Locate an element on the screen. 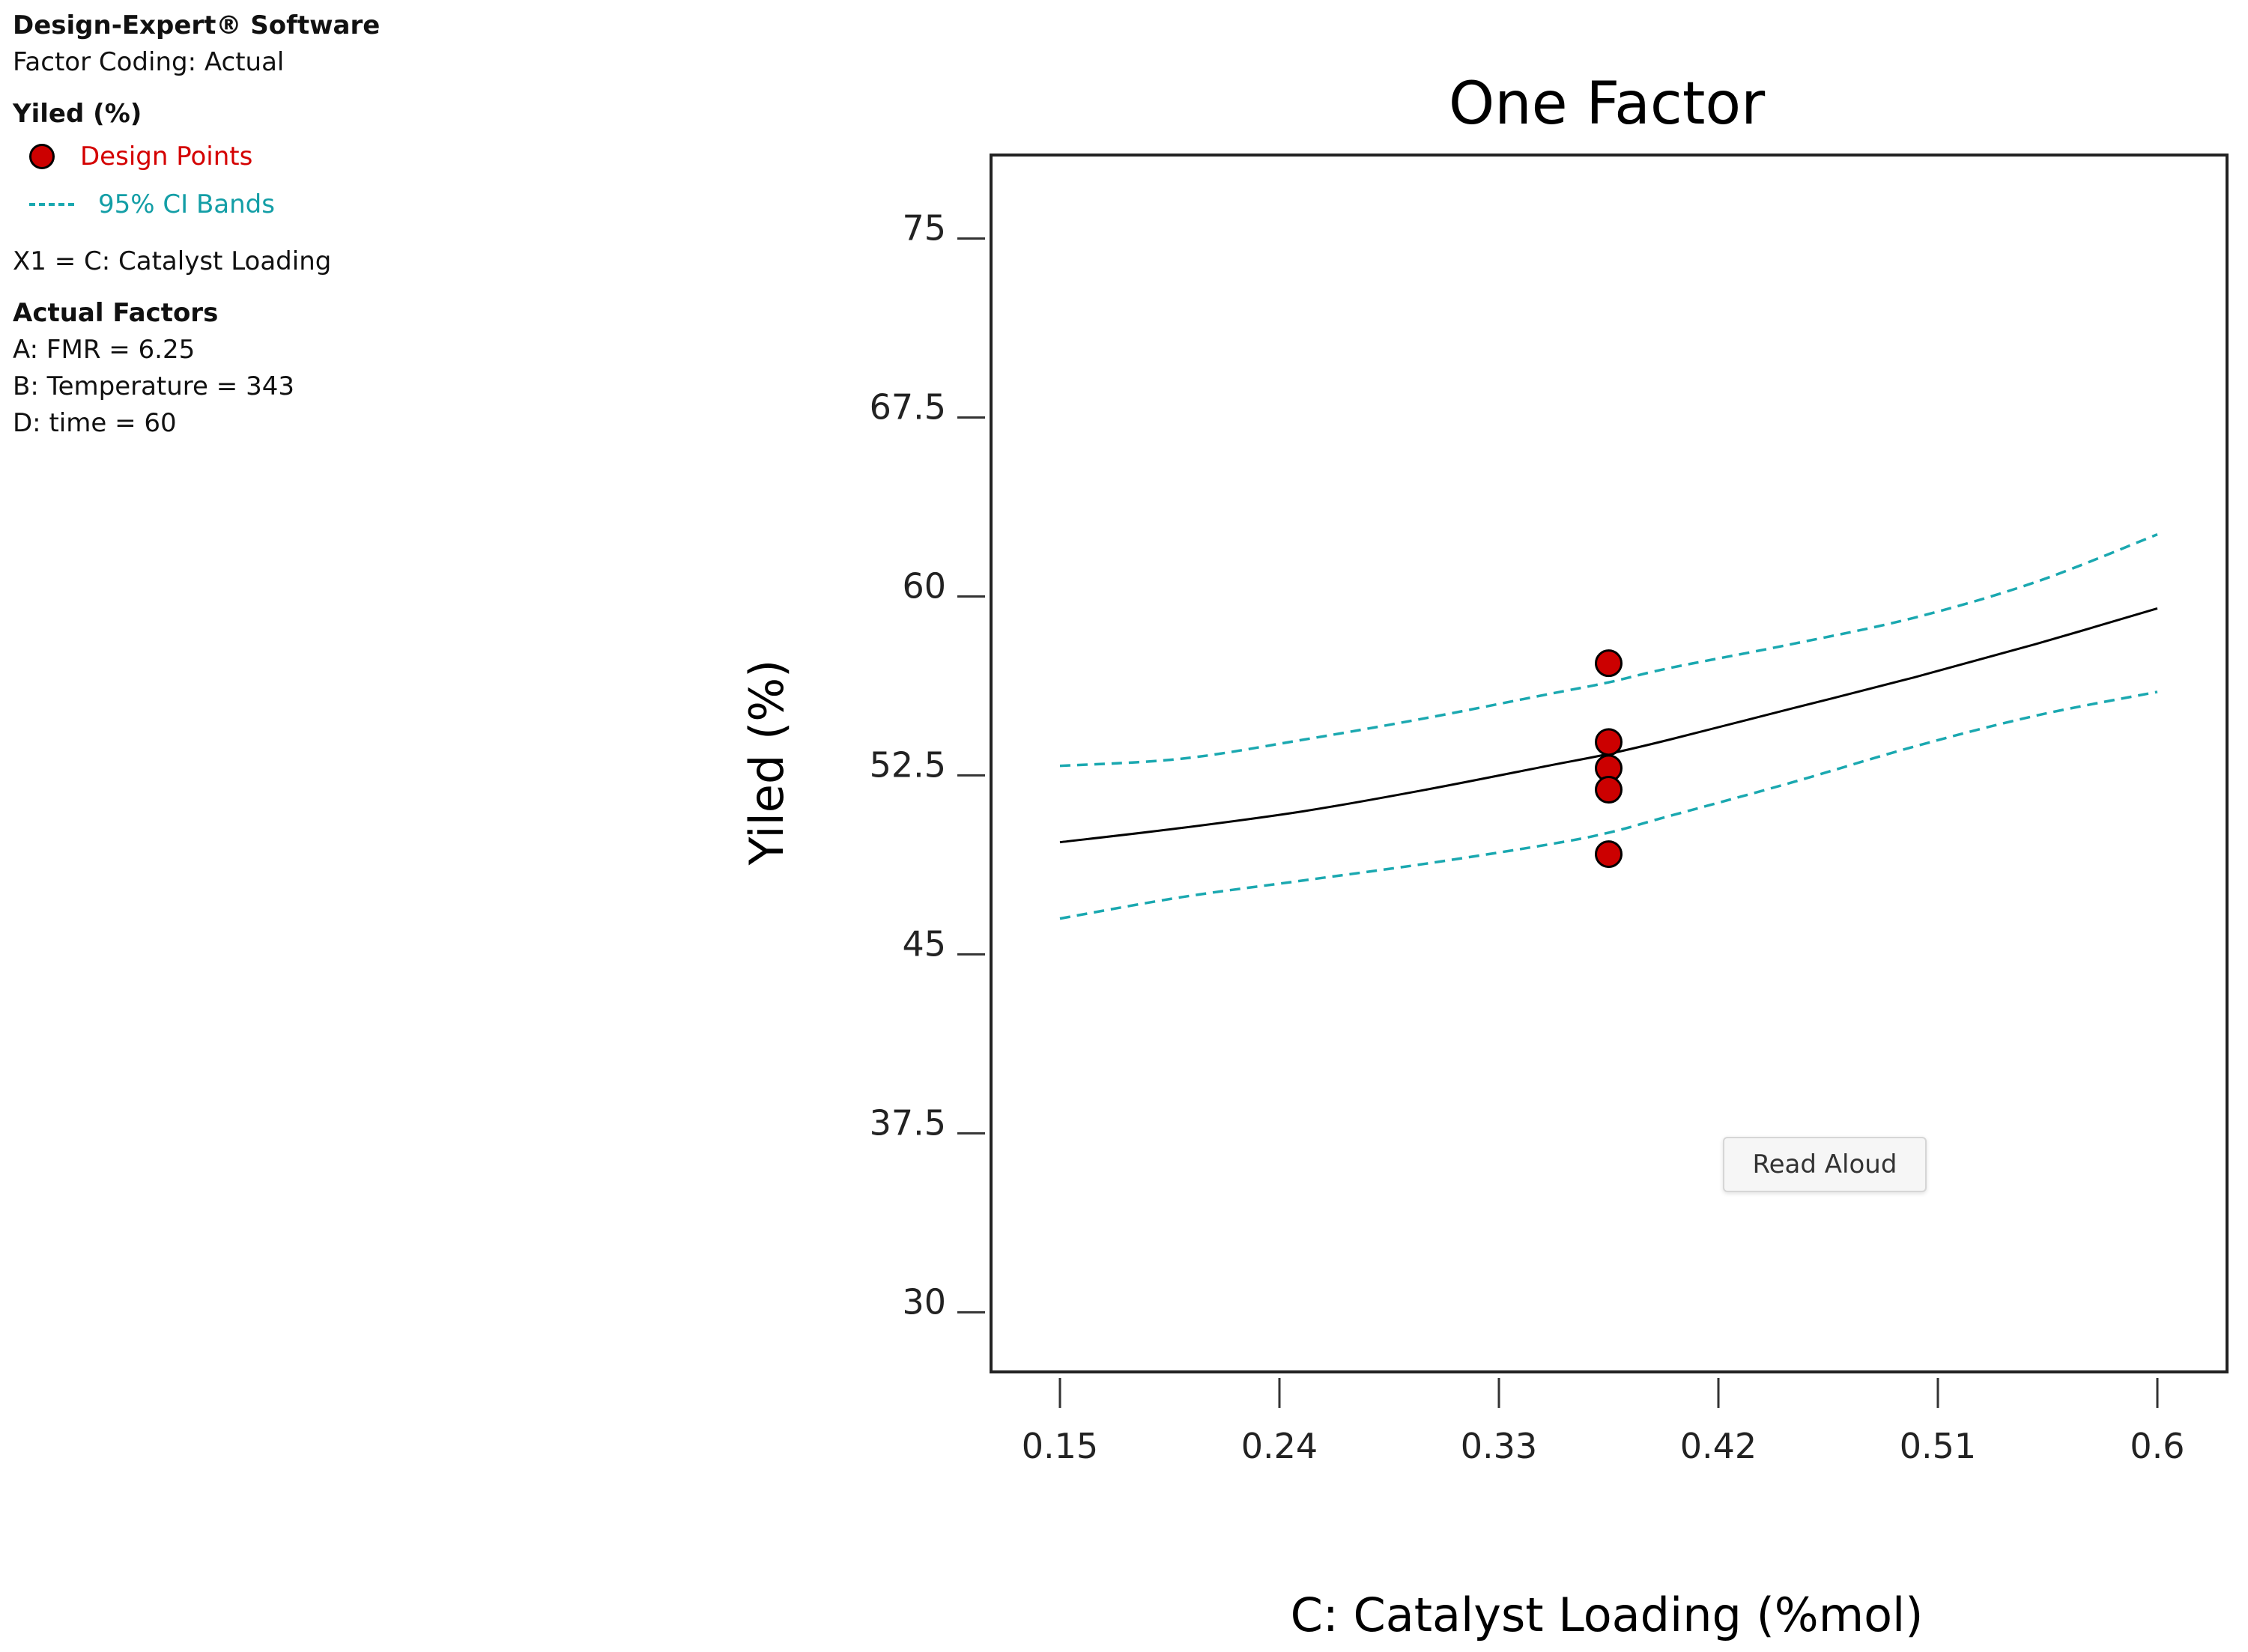 Image resolution: width=2248 pixels, height=1652 pixels. ci-lower-line is located at coordinates (1609, 805).